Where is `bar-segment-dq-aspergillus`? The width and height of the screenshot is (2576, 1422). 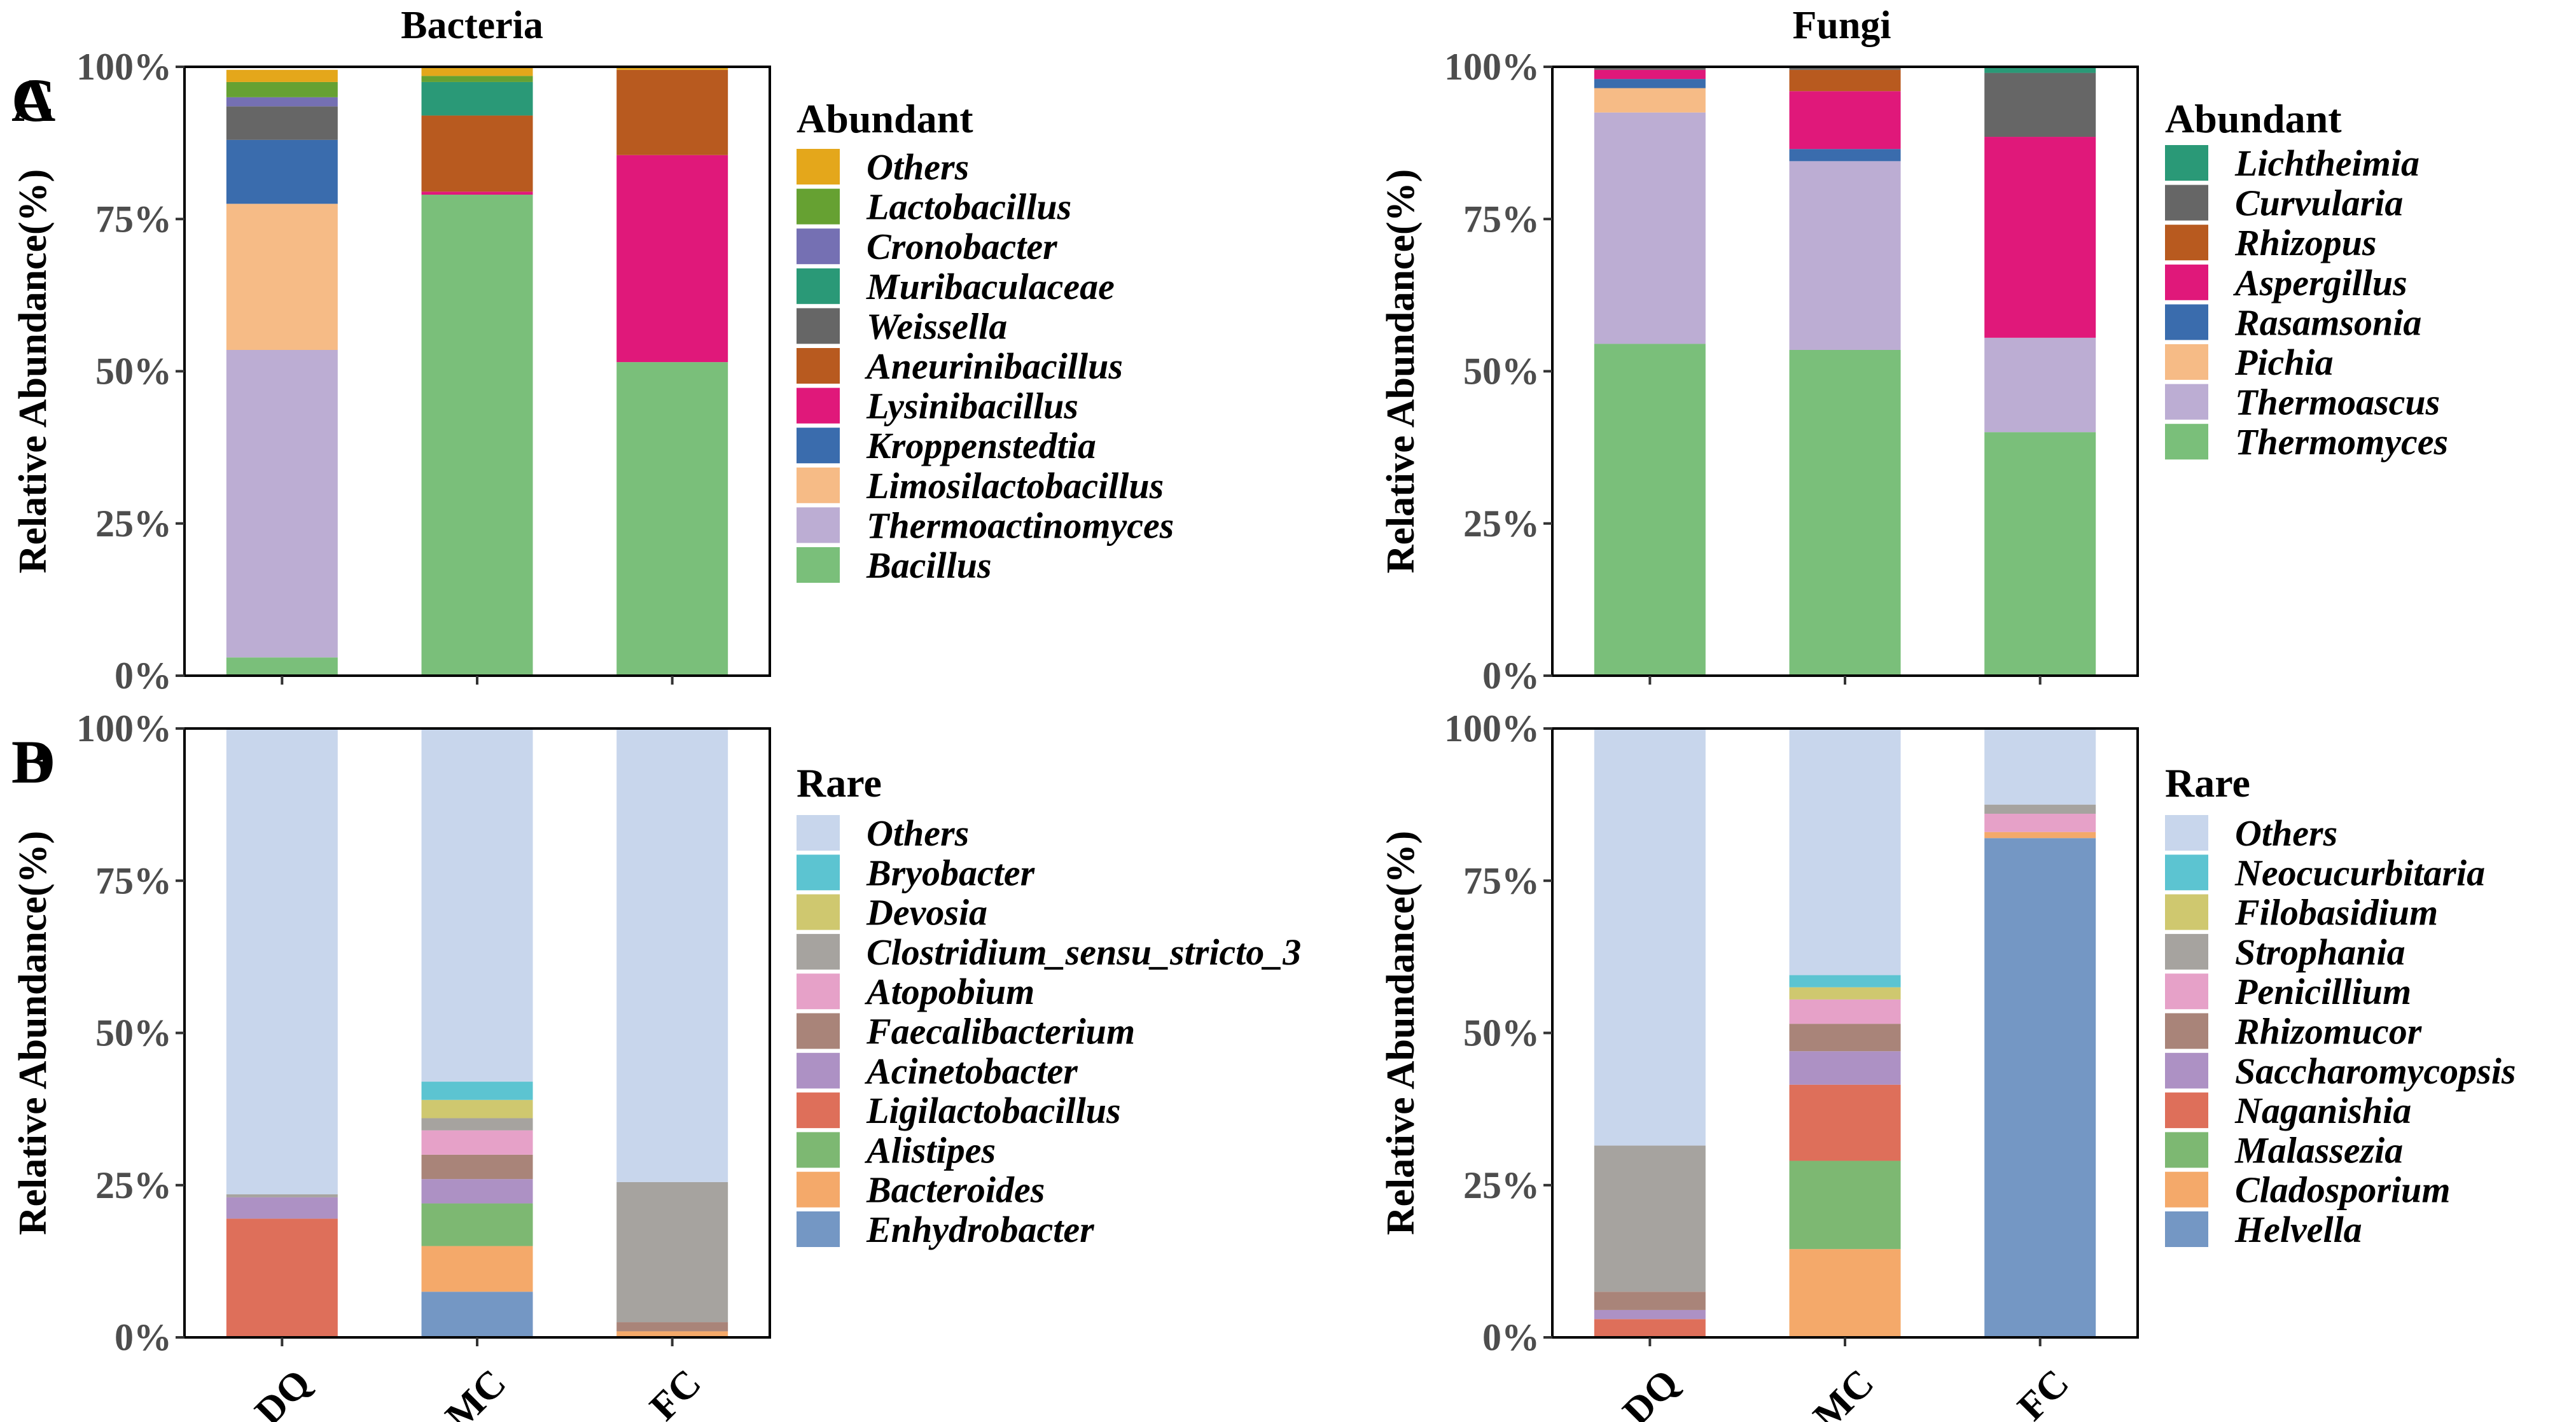
bar-segment-dq-aspergillus is located at coordinates (1650, 74).